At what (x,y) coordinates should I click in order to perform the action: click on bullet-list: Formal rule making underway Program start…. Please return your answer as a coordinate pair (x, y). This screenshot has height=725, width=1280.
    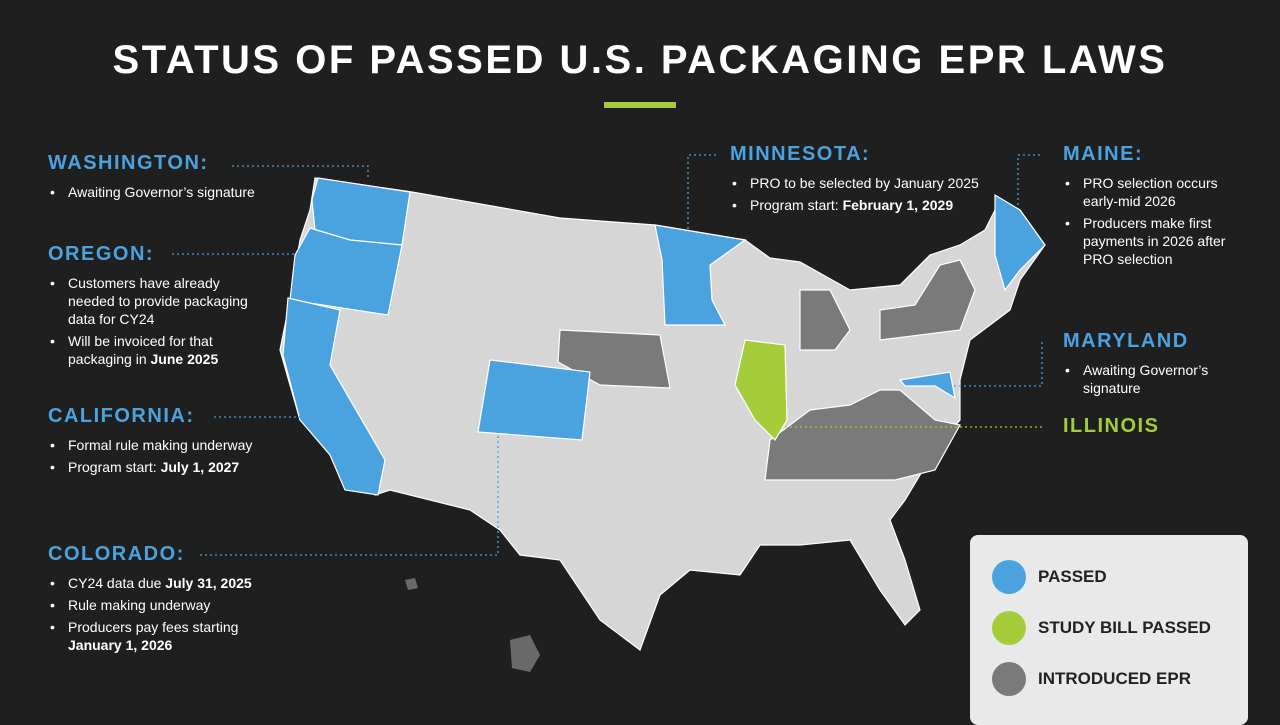
    Looking at the image, I should click on (198, 456).